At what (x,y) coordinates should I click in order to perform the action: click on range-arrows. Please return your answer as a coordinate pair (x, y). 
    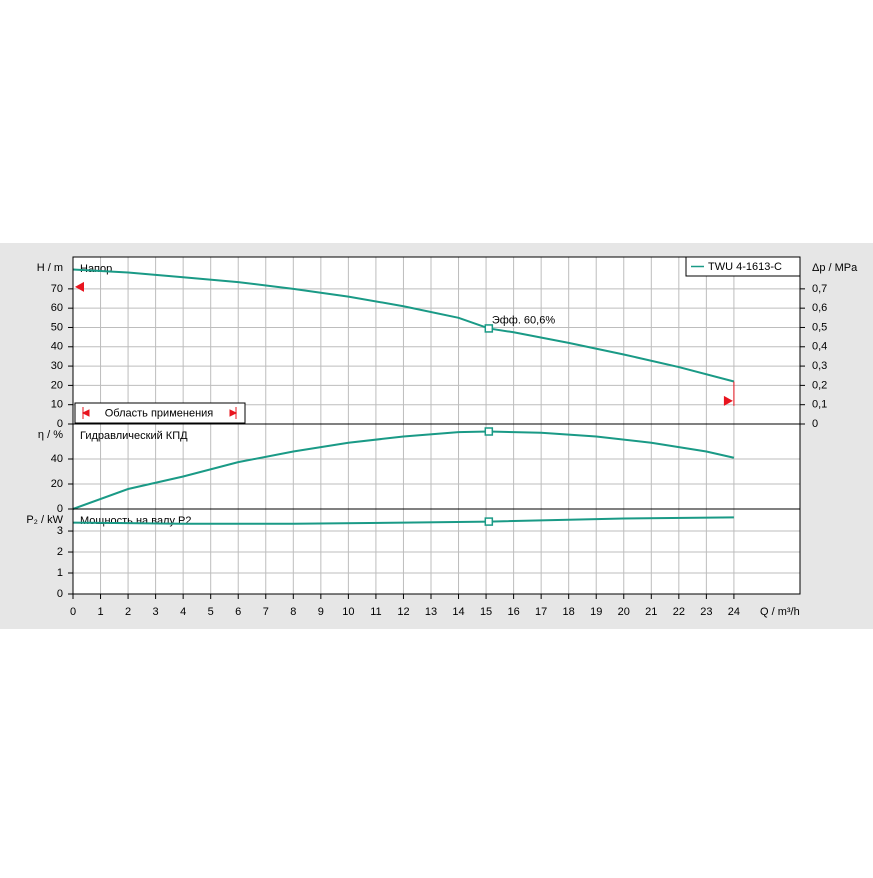
    Looking at the image, I should click on (159, 413).